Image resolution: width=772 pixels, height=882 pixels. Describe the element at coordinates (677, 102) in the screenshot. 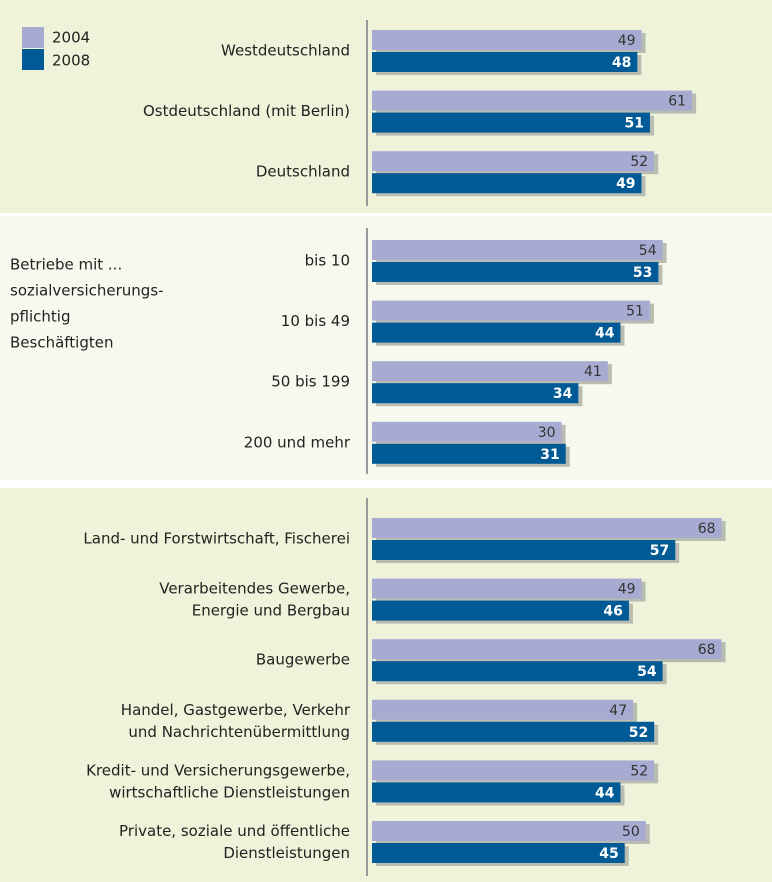

I see `value-label: 61` at that location.